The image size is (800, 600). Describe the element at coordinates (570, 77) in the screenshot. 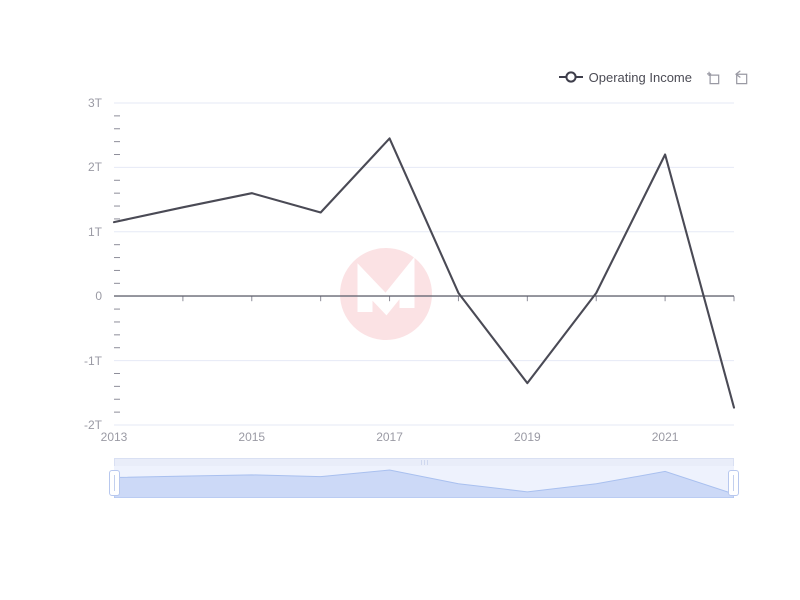

I see `line-circle-marker-icon` at that location.